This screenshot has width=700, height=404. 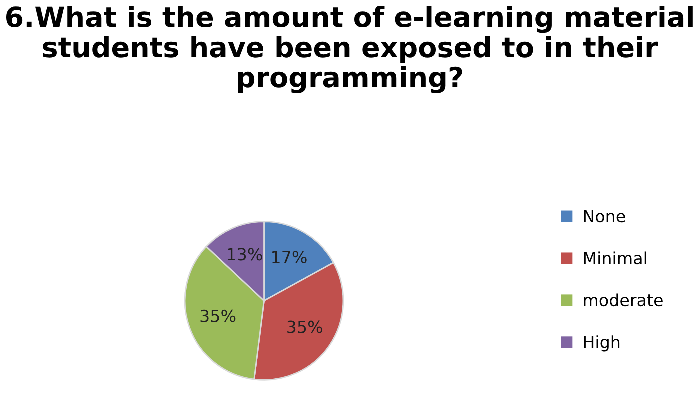 I want to click on legend-label: Minimal, so click(x=615, y=258).